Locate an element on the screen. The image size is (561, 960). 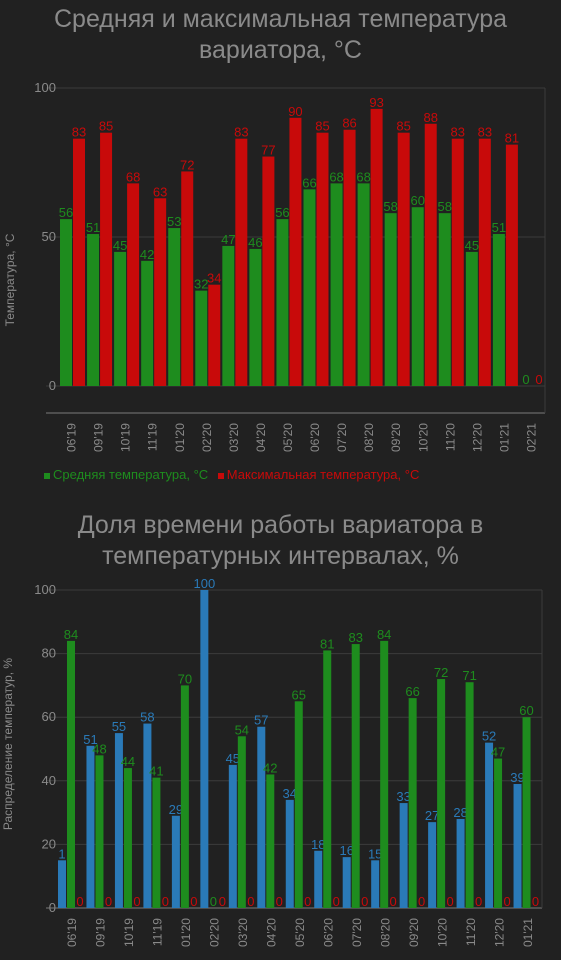
chart1-data-label: 93 is located at coordinates (376, 102).